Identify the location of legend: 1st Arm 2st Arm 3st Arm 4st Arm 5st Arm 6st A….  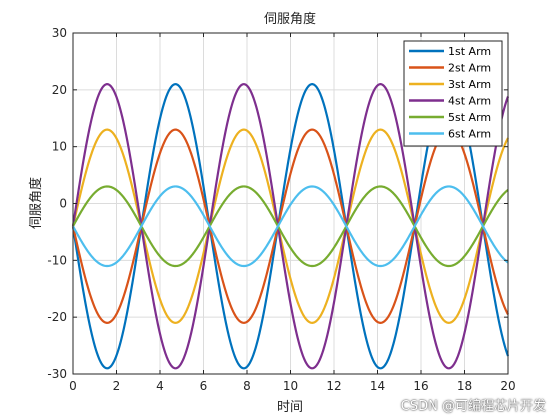
(453, 93).